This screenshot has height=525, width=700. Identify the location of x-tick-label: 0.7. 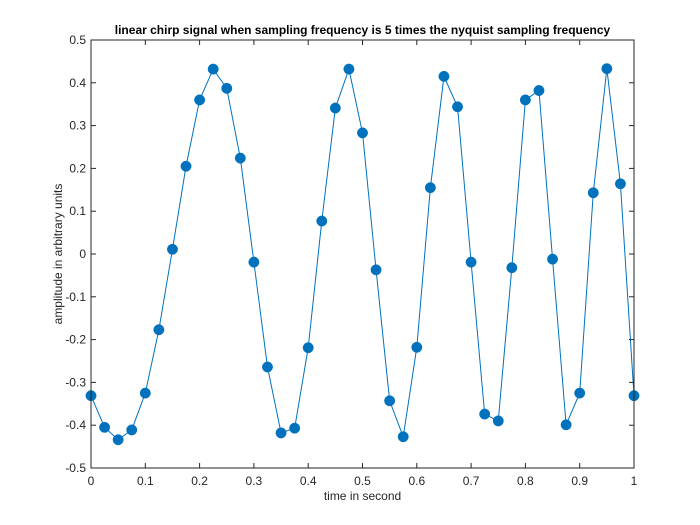
(471, 481).